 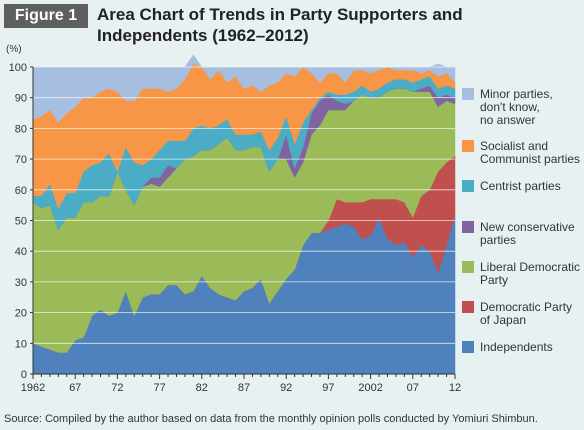 I want to click on legend-label-centrist-parties: Centrist parties, so click(x=520, y=186).